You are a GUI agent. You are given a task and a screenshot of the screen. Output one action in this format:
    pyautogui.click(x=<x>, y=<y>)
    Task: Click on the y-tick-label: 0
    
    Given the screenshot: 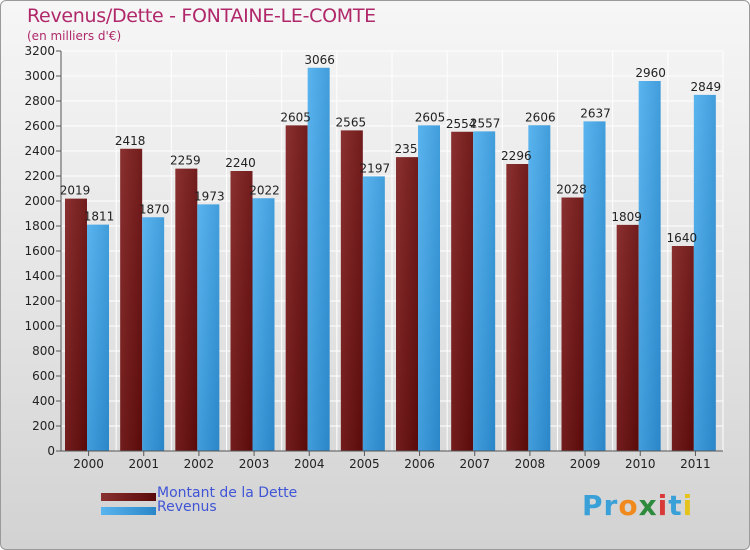 What is the action you would take?
    pyautogui.click(x=51, y=451)
    